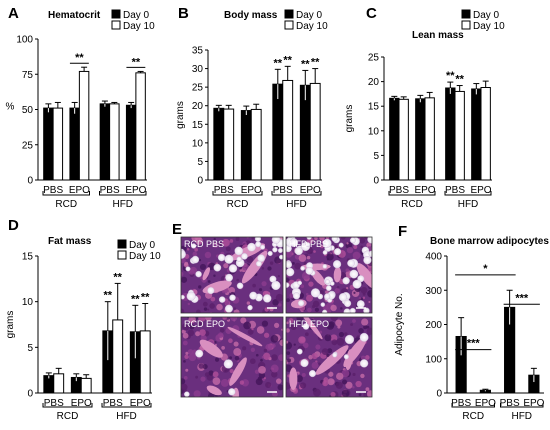  What do you see at coordinates (485, 269) in the screenshot?
I see `significance-marker: *` at bounding box center [485, 269].